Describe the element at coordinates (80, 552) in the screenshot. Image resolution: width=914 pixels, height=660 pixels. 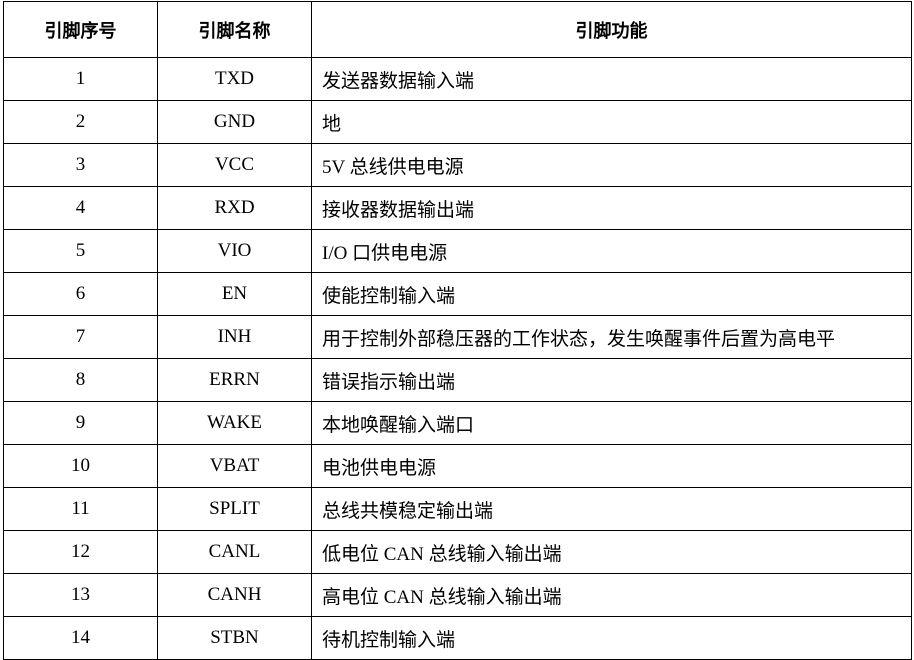
I see `pin-number-cell: 12` at that location.